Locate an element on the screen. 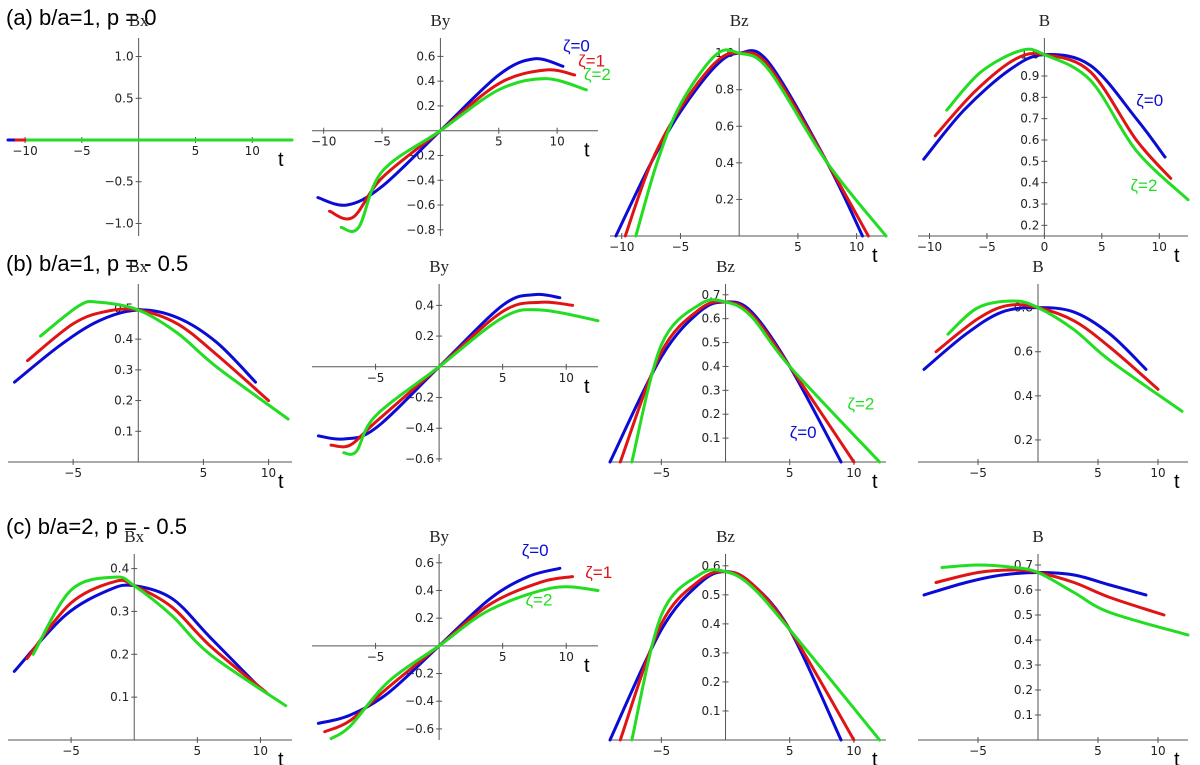  chart-panel: By−5 5 10−0.6−0.4−0.20.20.40.6tζ=0ζ=1ζ=2 is located at coordinates (462, 634).